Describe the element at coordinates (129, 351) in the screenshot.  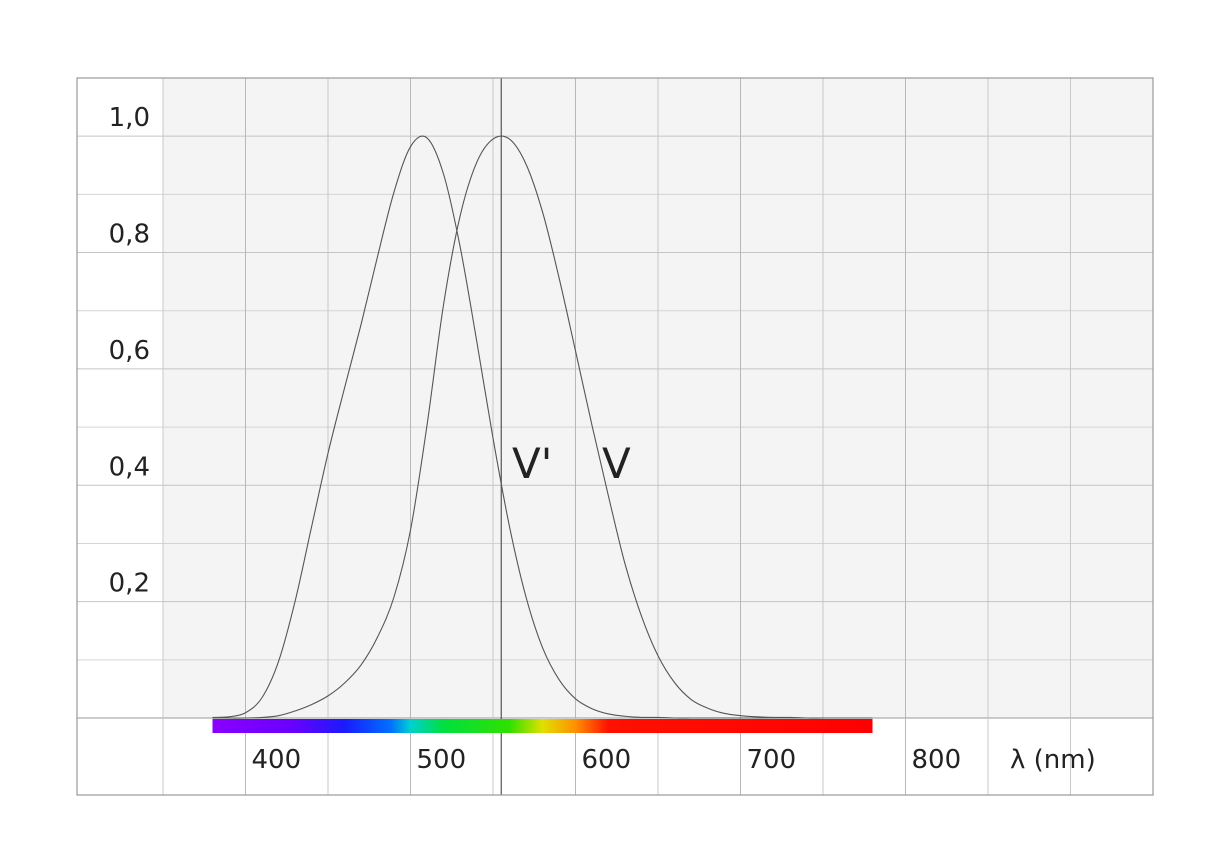
I see `y-tick-label: 0,6` at that location.